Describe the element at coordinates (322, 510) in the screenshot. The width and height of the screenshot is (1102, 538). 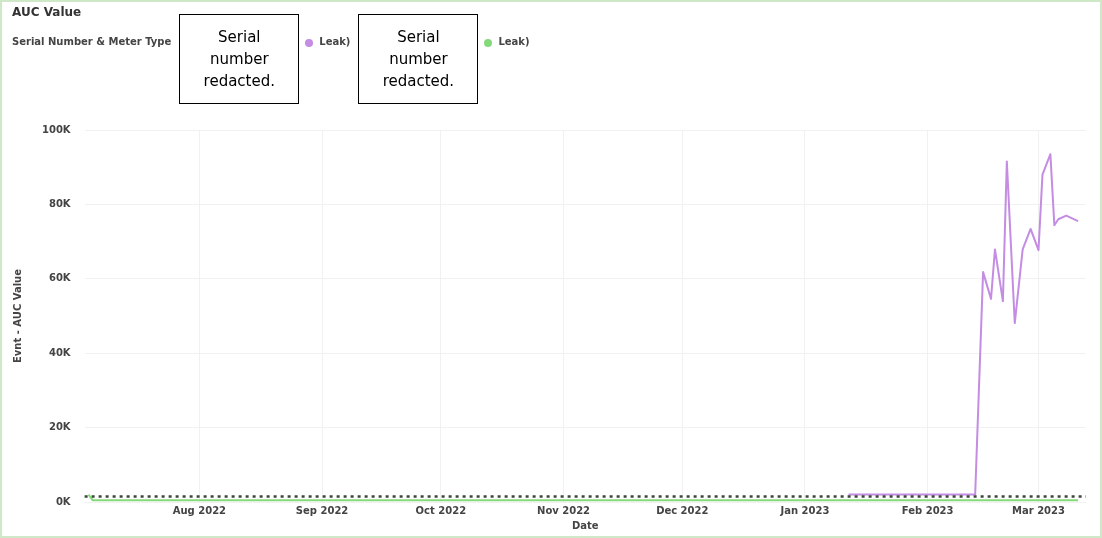
I see `x-tick-label: Sep 2022` at that location.